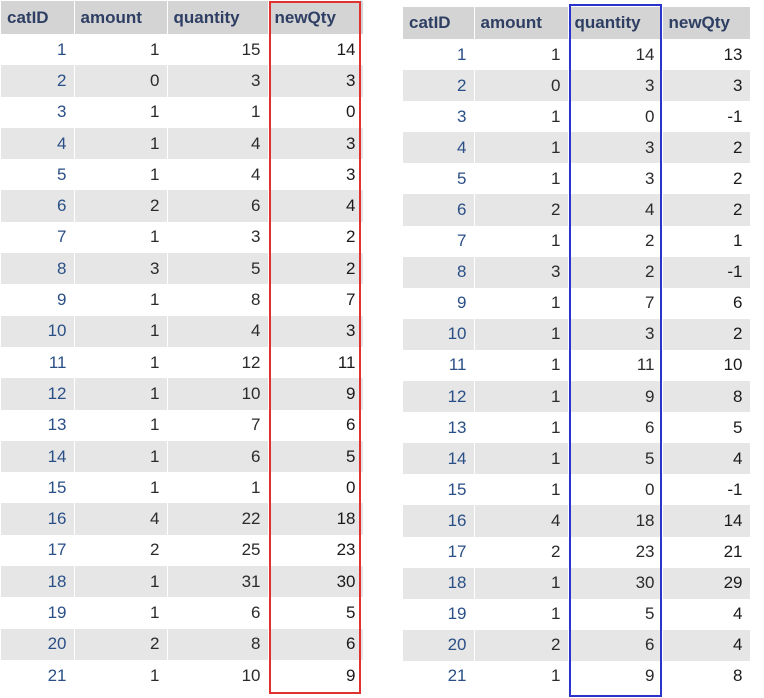  I want to click on cell-newqty: 4, so click(706, 459).